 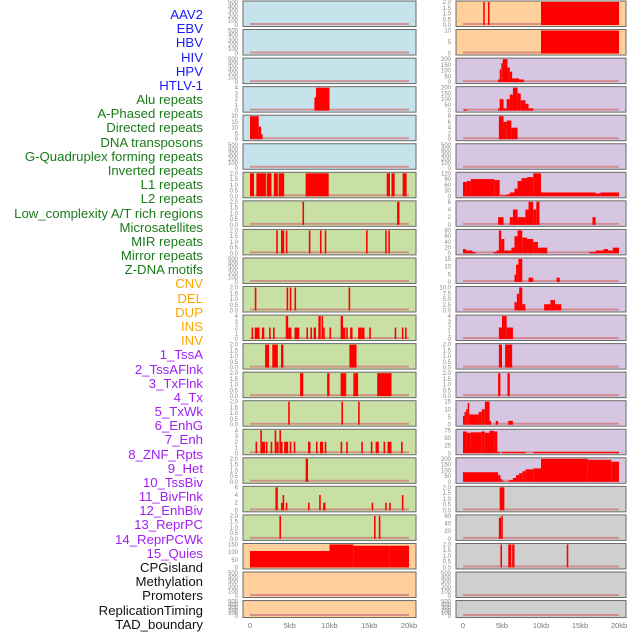 What do you see at coordinates (192, 57) in the screenshot?
I see `track-label: HIV` at bounding box center [192, 57].